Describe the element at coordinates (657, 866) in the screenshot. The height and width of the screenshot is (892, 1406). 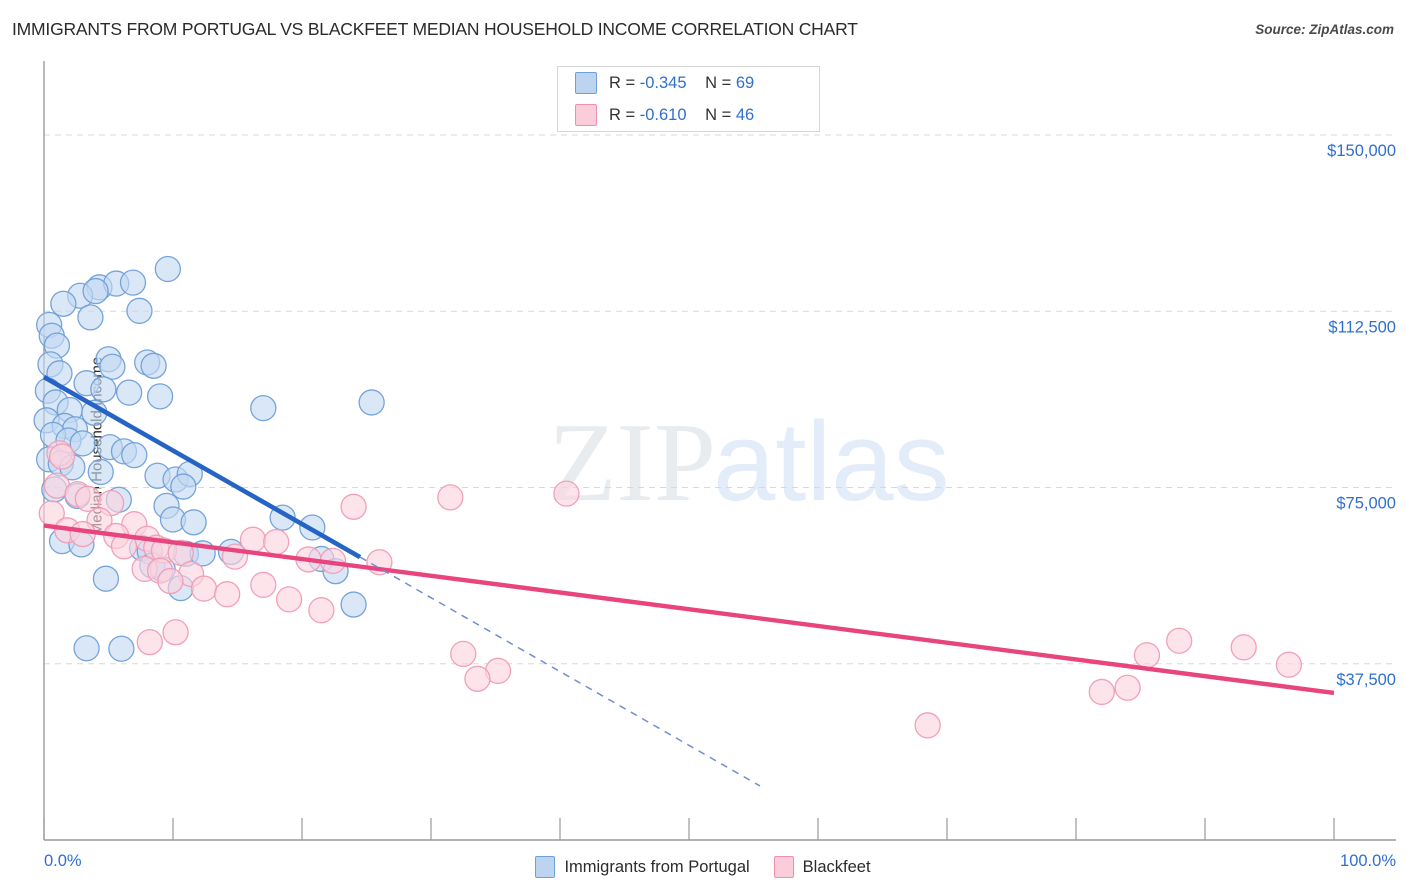
I see `series-label-portugal: Immigrants from Portugal` at that location.